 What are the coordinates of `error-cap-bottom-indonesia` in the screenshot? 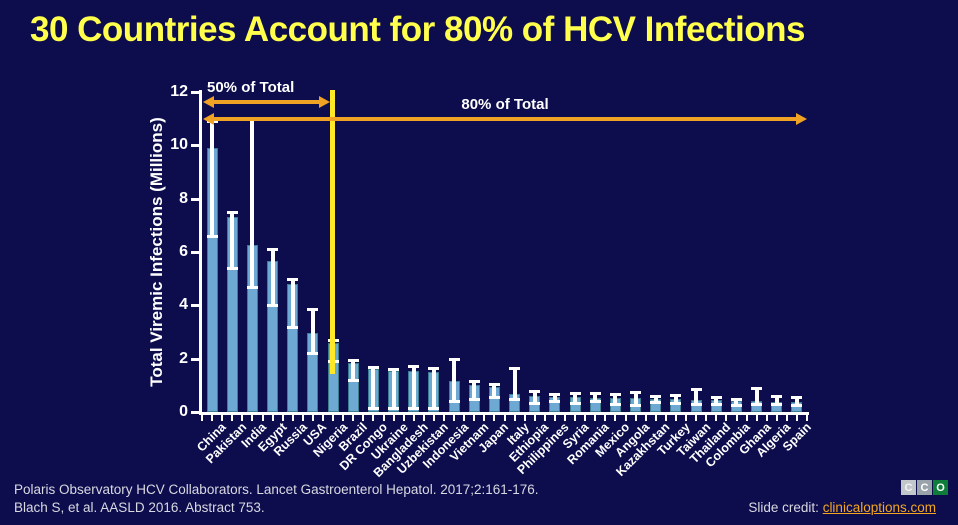 It's located at (454, 402).